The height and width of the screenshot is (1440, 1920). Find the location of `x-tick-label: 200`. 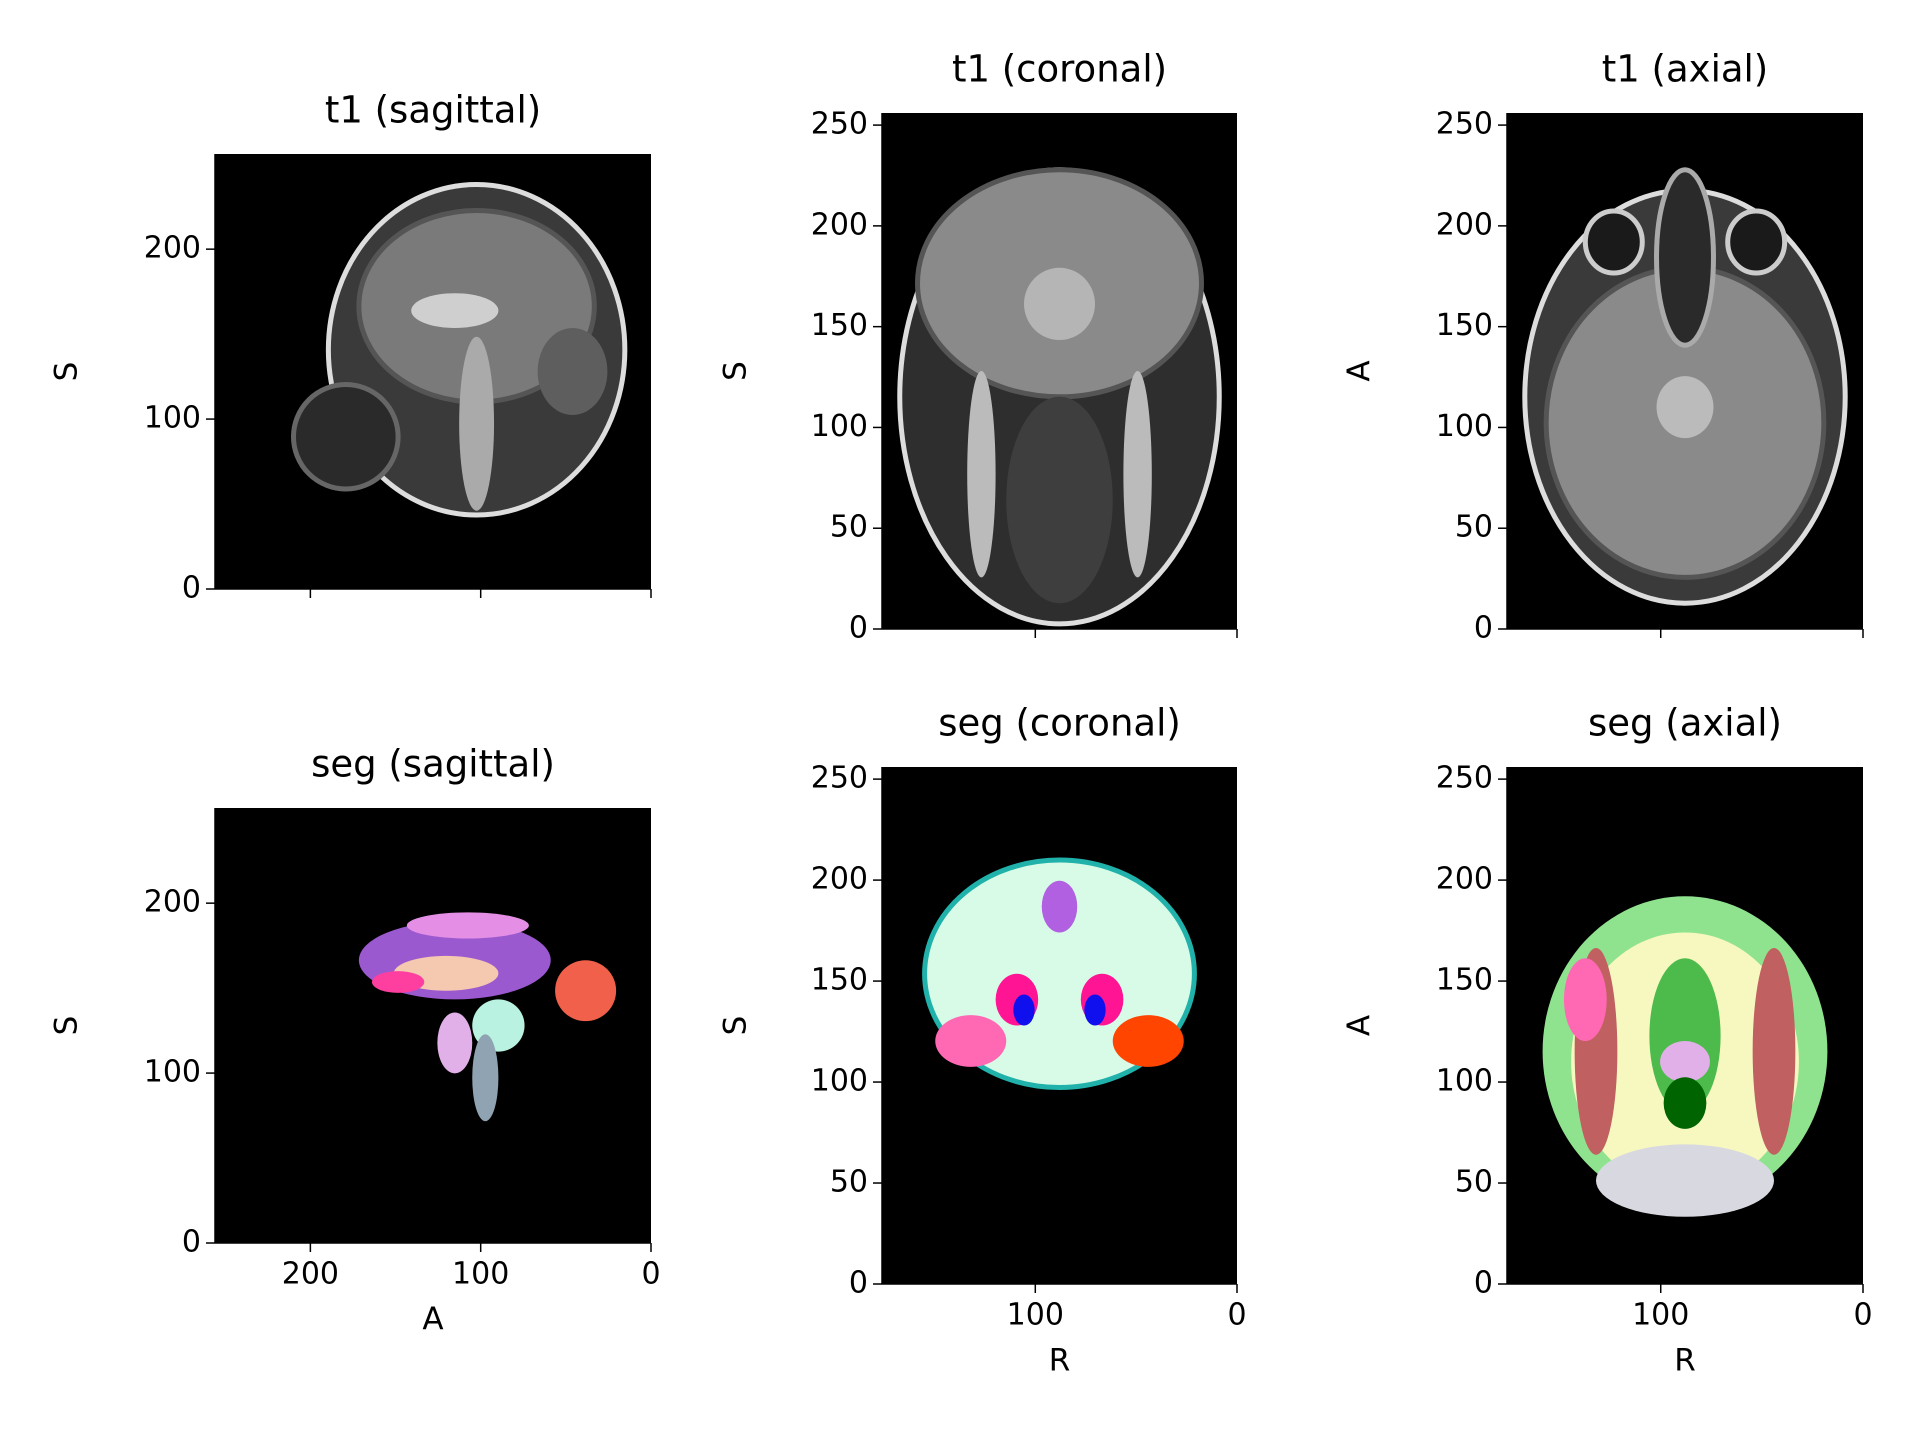

x-tick-label: 200 is located at coordinates (310, 1274).